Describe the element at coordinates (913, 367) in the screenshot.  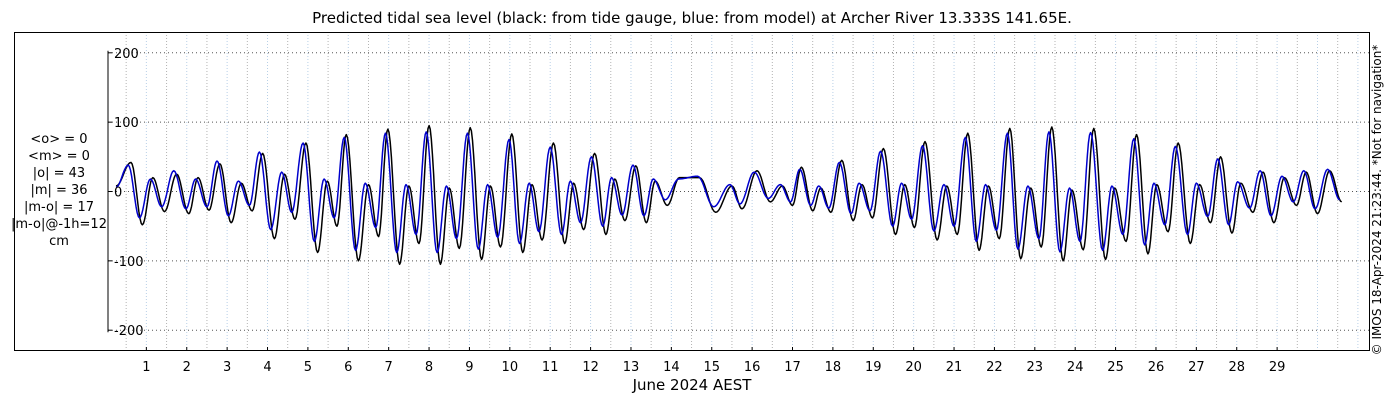
I see `x-tick-label: 20` at that location.